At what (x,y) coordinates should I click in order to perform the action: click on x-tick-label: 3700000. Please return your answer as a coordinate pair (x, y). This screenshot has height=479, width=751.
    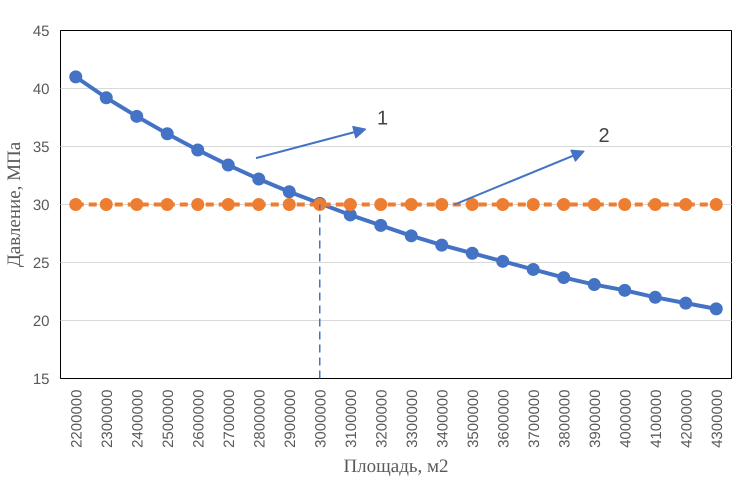
    Looking at the image, I should click on (534, 418).